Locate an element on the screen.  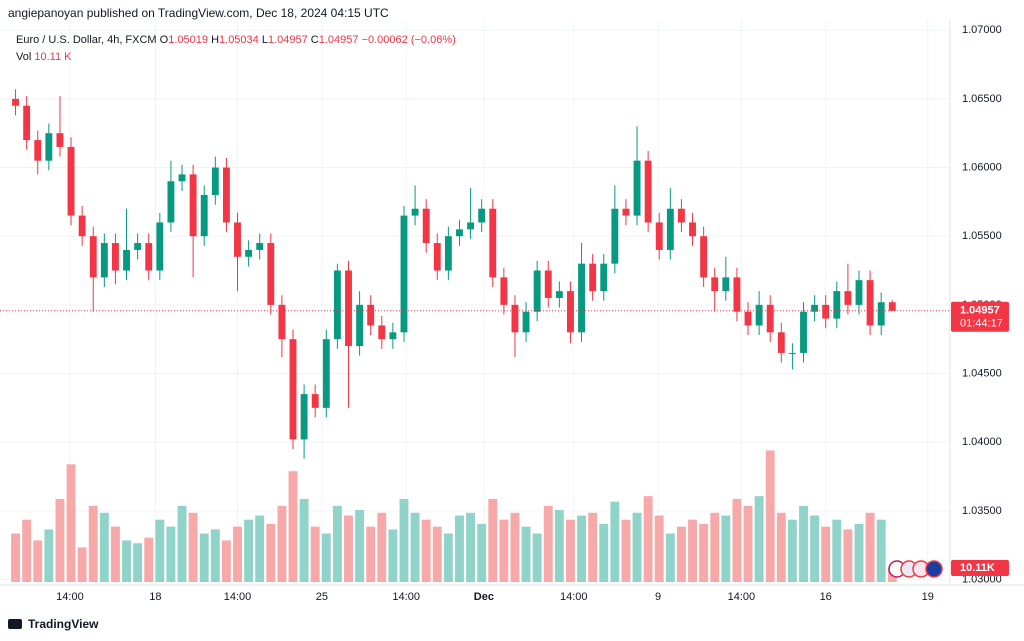
countdown-label: 01:44:17 is located at coordinates (981, 324).